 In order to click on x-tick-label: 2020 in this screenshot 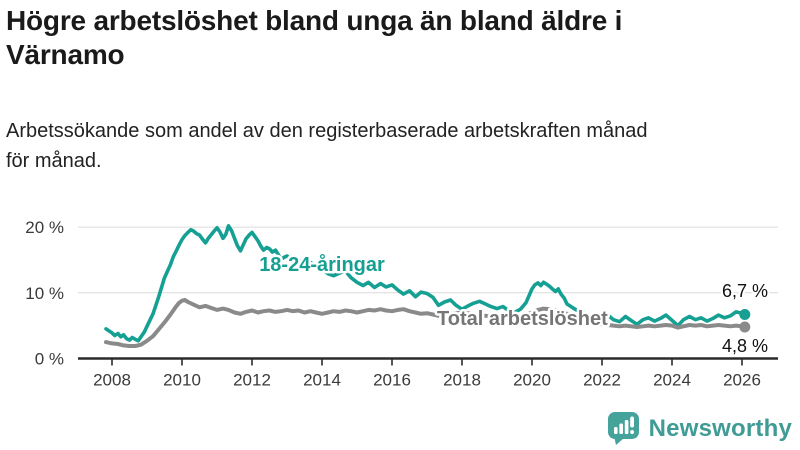, I will do `click(532, 380)`.